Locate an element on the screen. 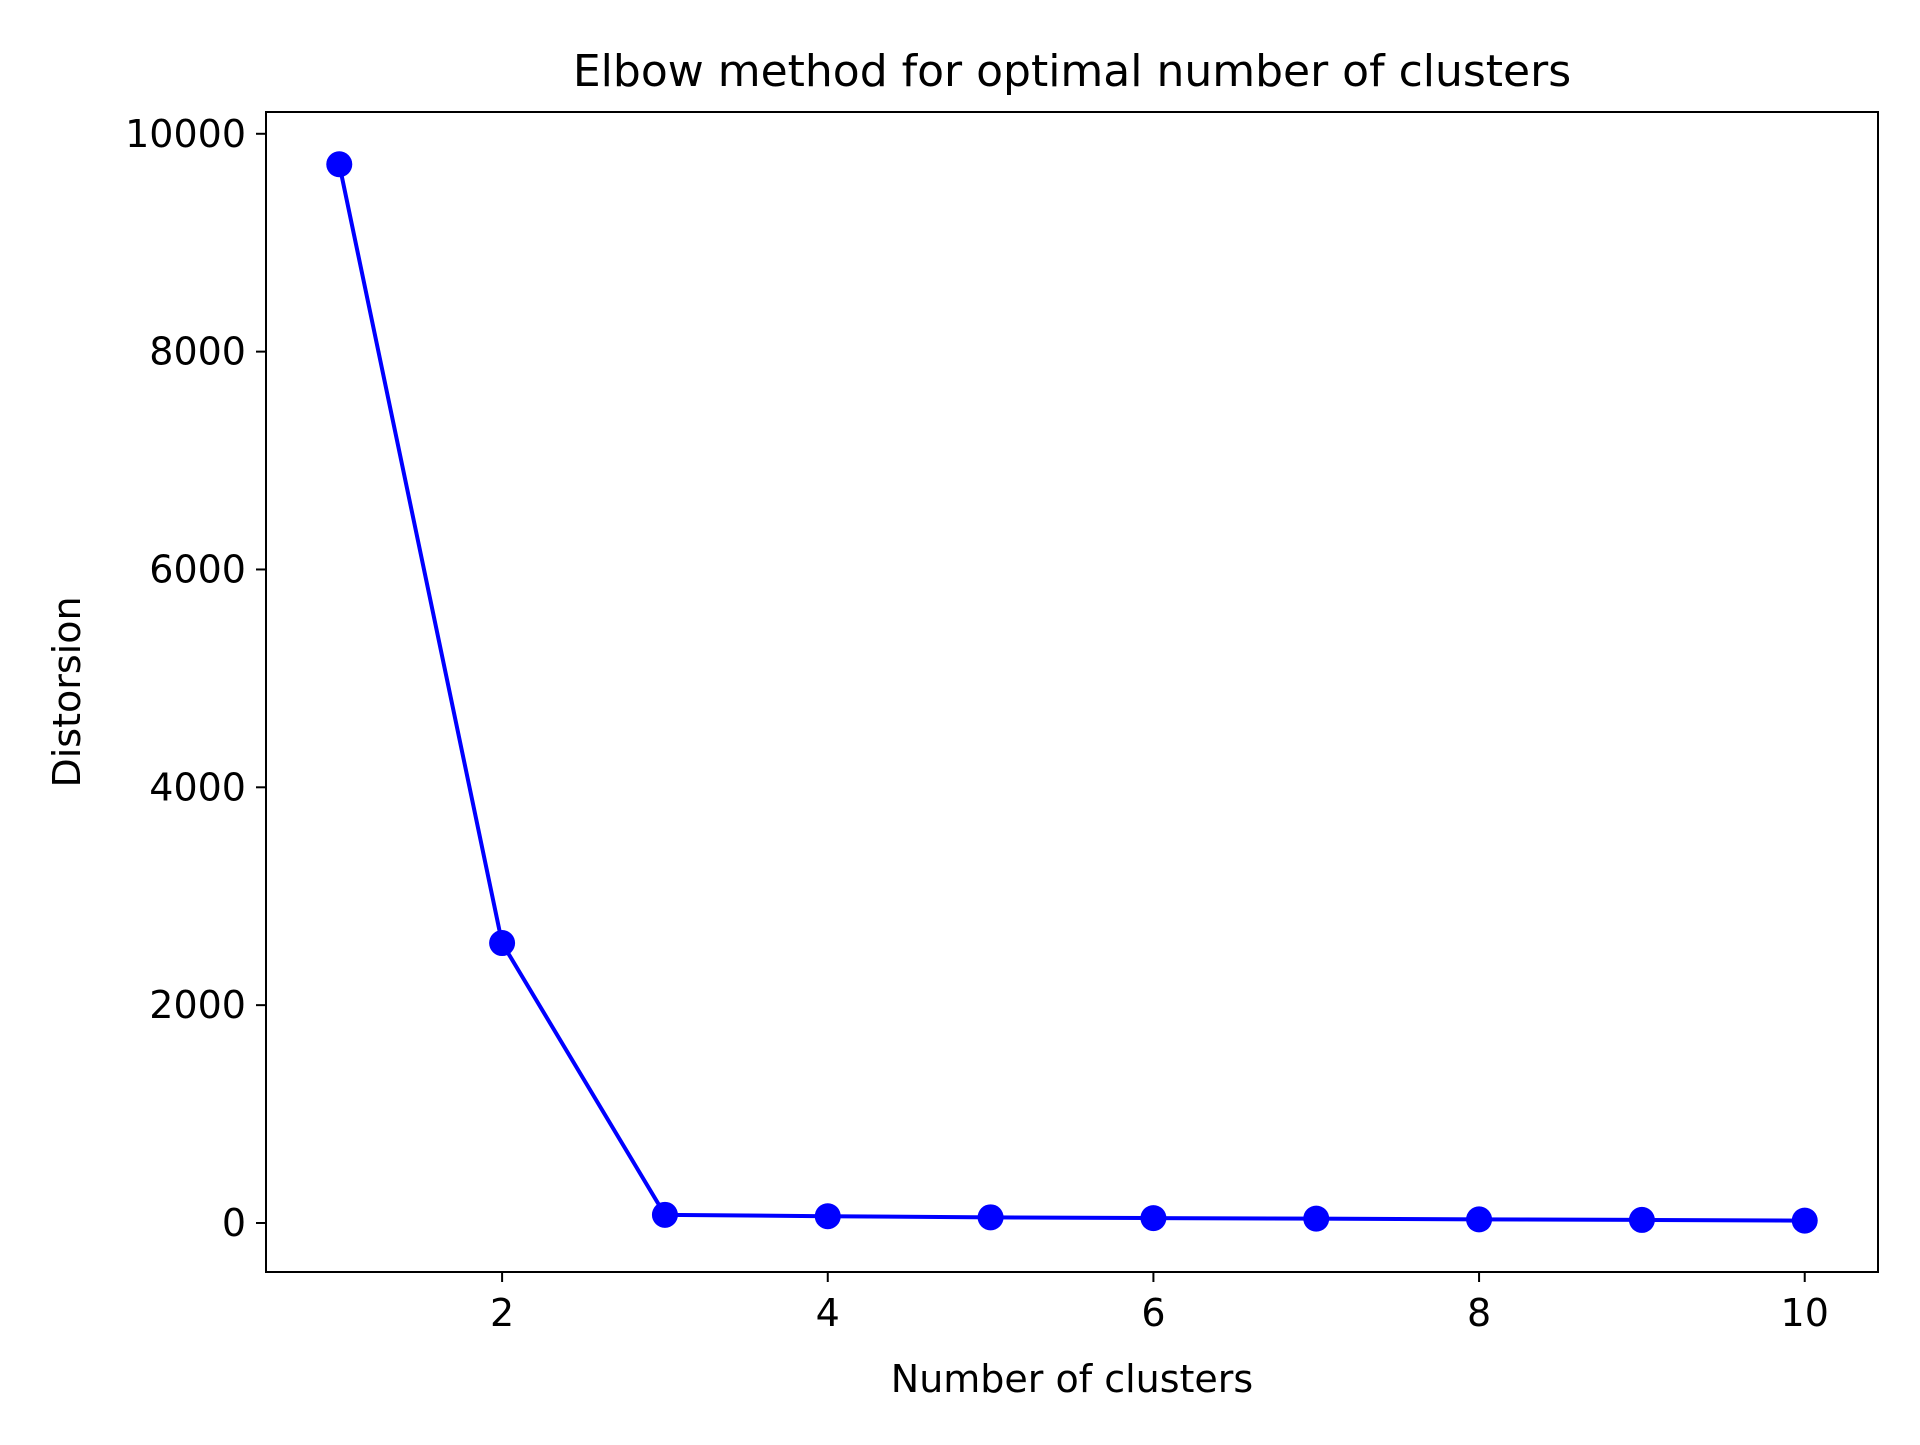  x-axis-ticks: 2 4 6 8 10 is located at coordinates (1159, 1303).